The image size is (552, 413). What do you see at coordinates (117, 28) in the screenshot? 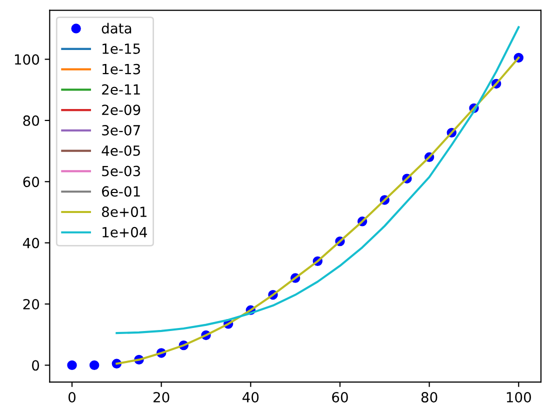
I see `legend-label: data` at bounding box center [117, 28].